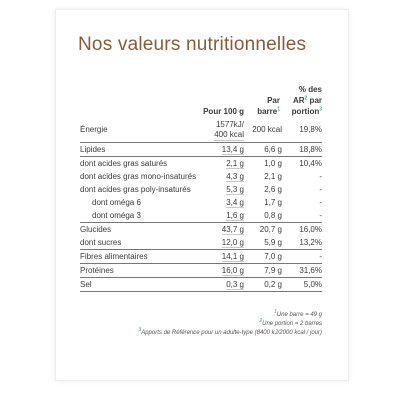 The height and width of the screenshot is (400, 400). I want to click on nutrient-label: dont acides gras poly-insaturés, so click(135, 189).